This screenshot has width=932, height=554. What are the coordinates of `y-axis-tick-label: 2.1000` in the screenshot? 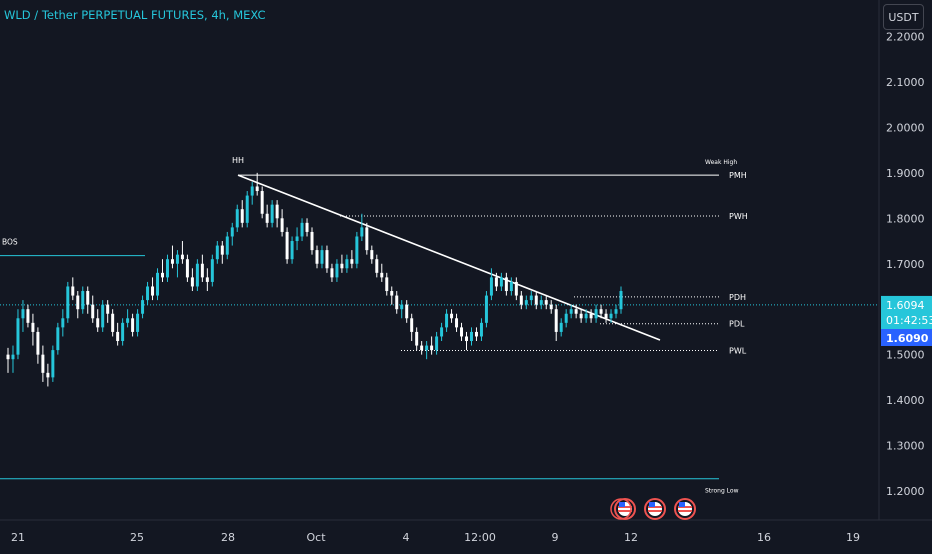 It's located at (905, 82).